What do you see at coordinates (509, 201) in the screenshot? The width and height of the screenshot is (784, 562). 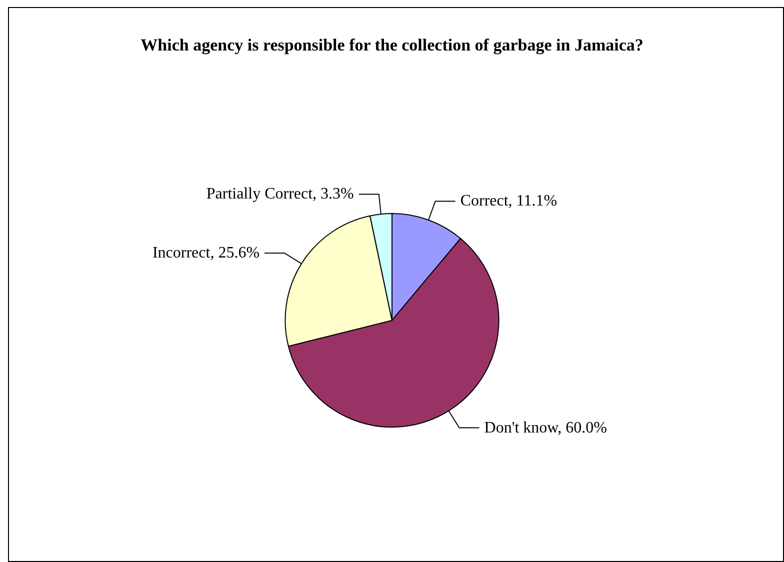 I see `slice-label: Correct, 11.1%` at bounding box center [509, 201].